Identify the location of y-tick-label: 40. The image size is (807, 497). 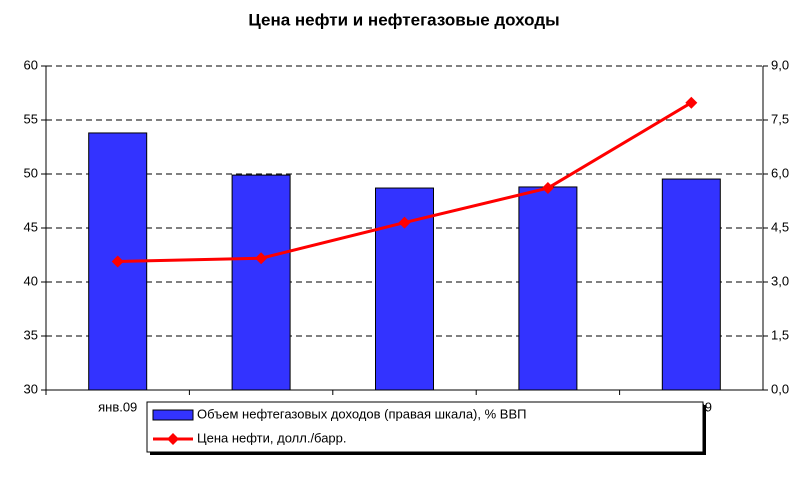
(31, 280).